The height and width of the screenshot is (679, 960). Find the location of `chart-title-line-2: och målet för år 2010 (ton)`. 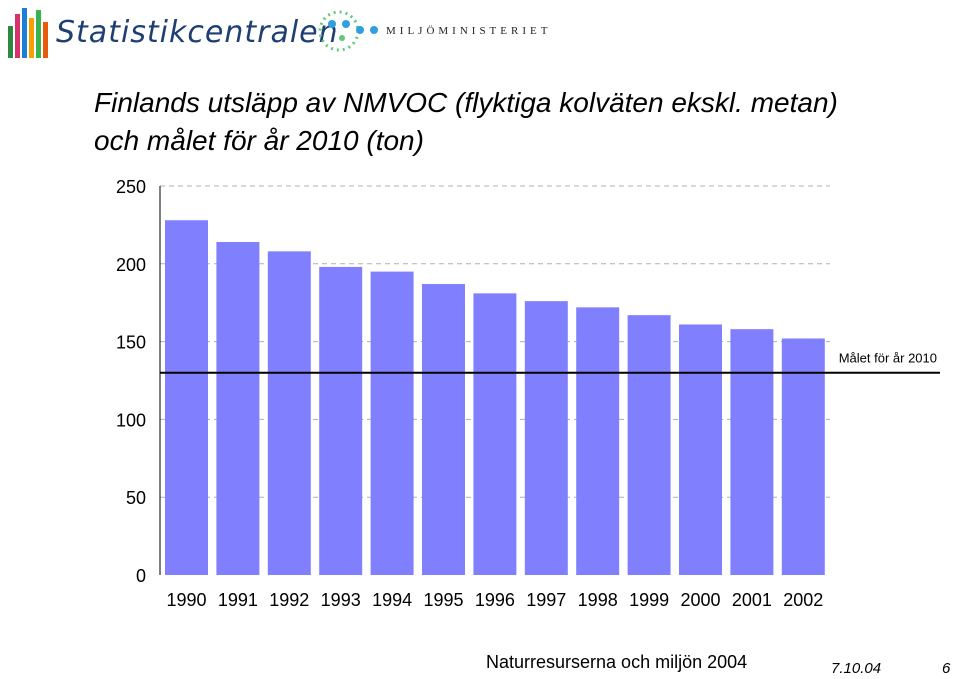

chart-title-line-2: och målet för år 2010 (ton) is located at coordinates (259, 140).